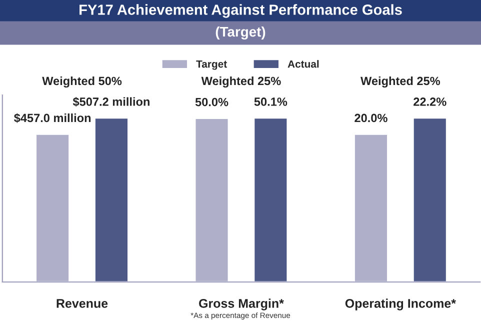 This screenshot has width=481, height=322. What do you see at coordinates (211, 65) in the screenshot?
I see `legend-label: Target` at bounding box center [211, 65].